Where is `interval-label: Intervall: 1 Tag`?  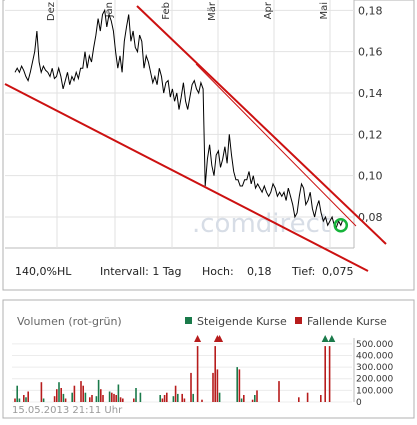
interval-label: Intervall: 1 Tag is located at coordinates (141, 271).